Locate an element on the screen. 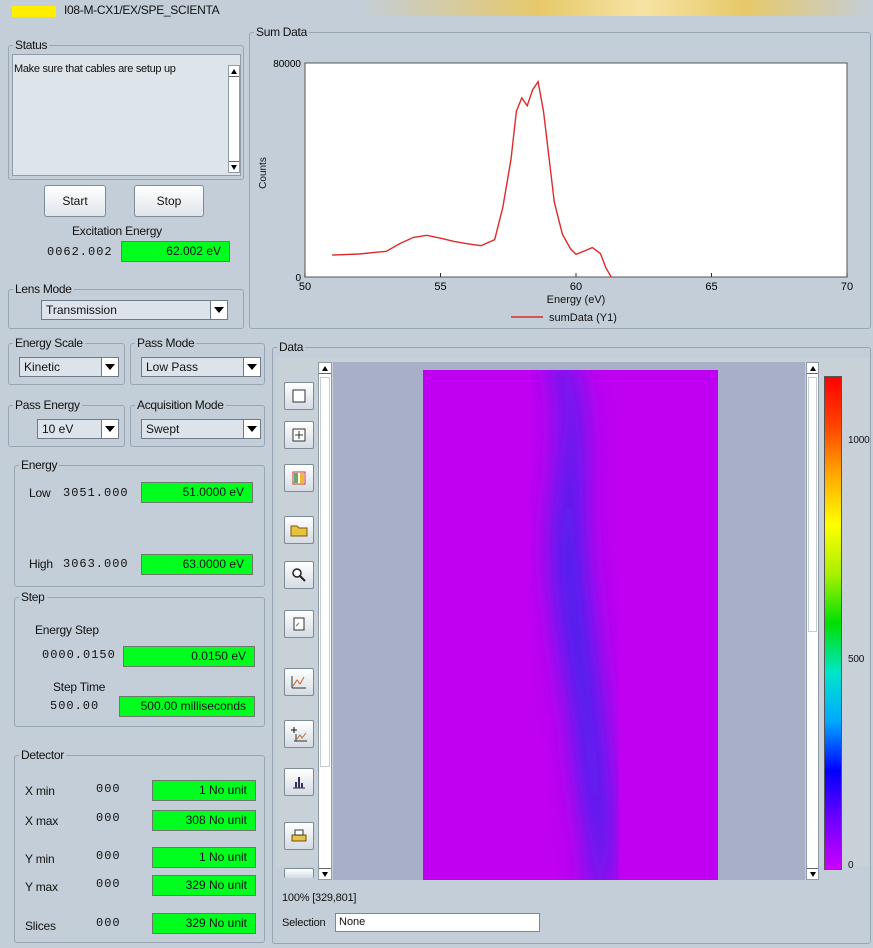 Image resolution: width=873 pixels, height=948 pixels. detector-row-label: X min is located at coordinates (40, 791).